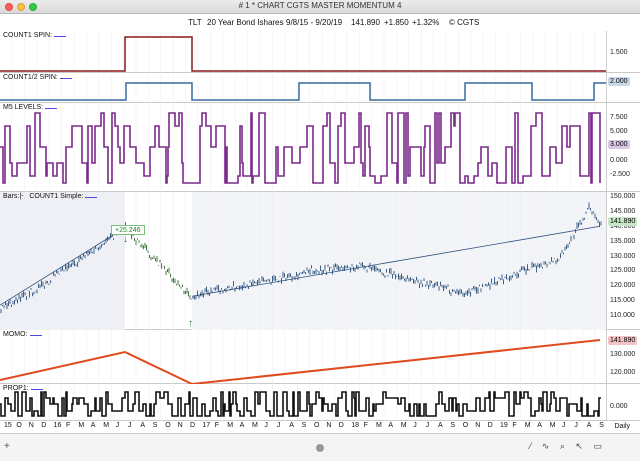 The image size is (640, 461). I want to click on m5-label: M5 LEVELS:, so click(23, 107).